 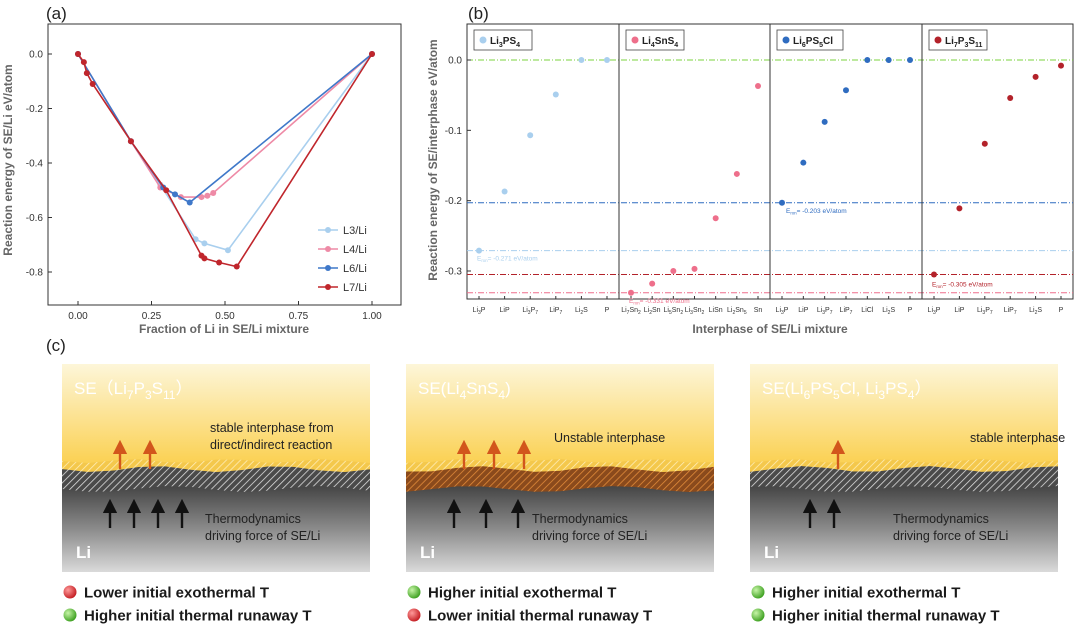 What do you see at coordinates (813, 42) in the screenshot?
I see `group-legend-label: Li6PS5Cl` at bounding box center [813, 42].